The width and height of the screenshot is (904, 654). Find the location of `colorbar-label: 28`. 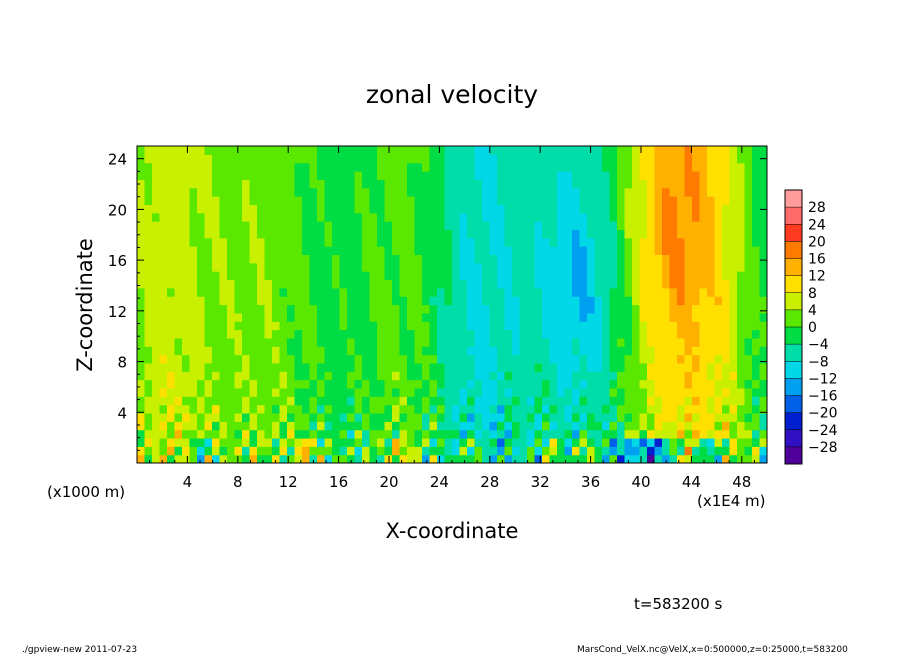

colorbar-label: 28 is located at coordinates (817, 208).